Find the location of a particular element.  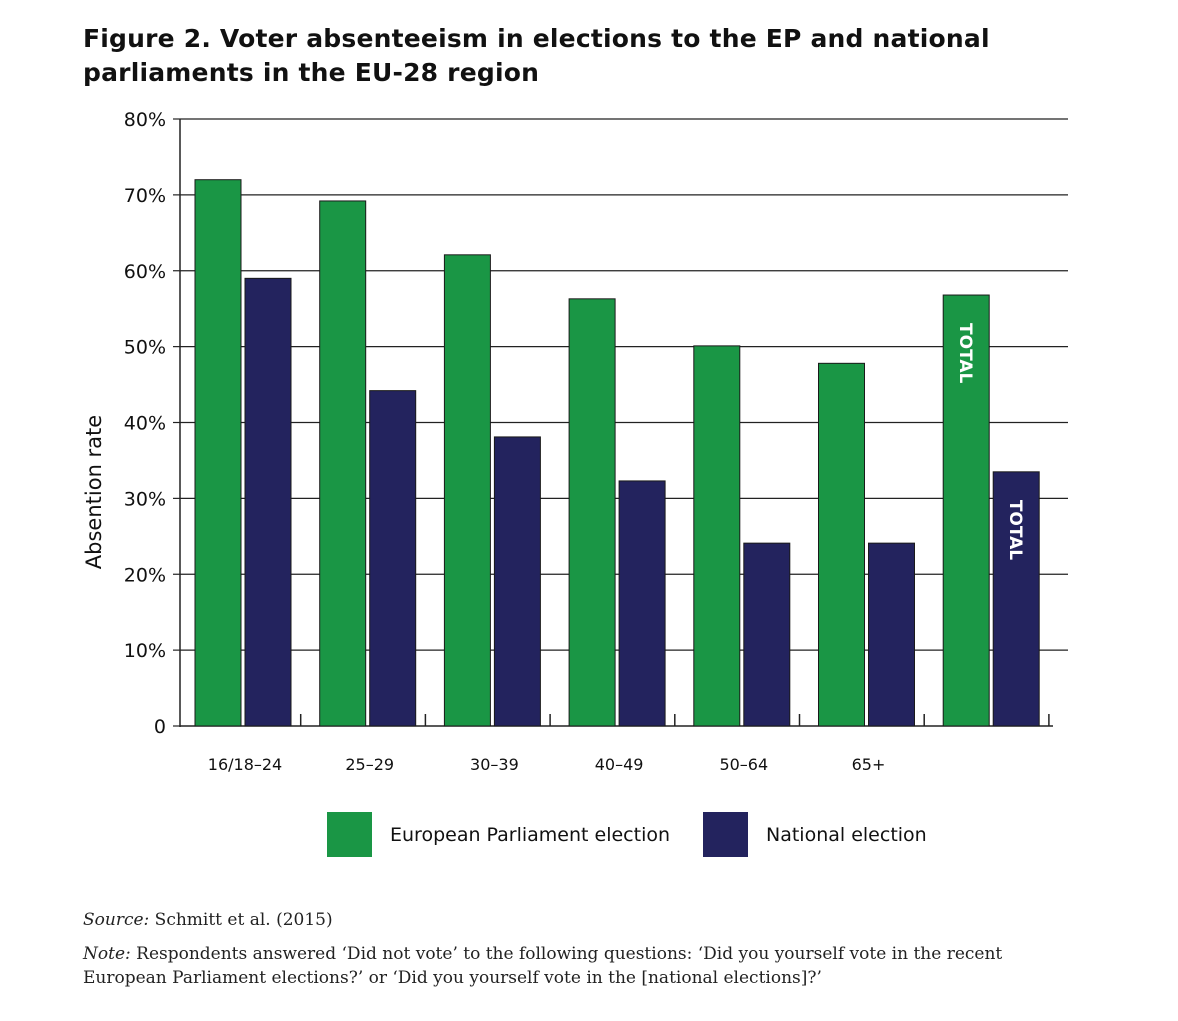

y-tick-label: 50% is located at coordinates (145, 348).